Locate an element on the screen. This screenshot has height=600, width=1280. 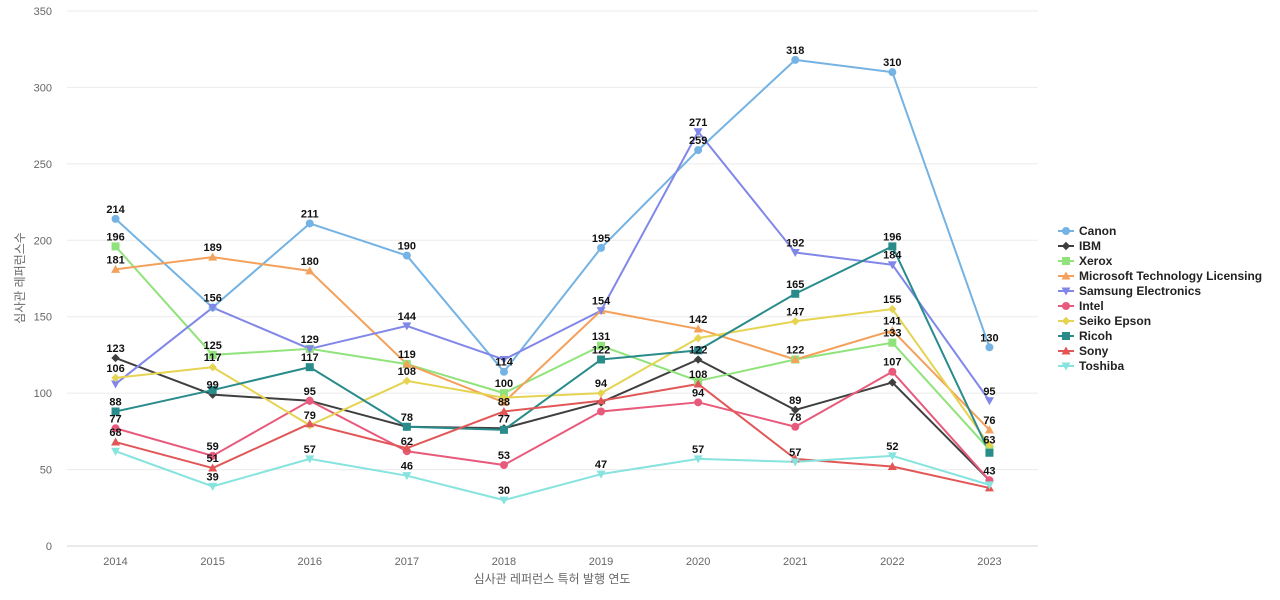
point-seiko-epson-2017 is located at coordinates (407, 381).